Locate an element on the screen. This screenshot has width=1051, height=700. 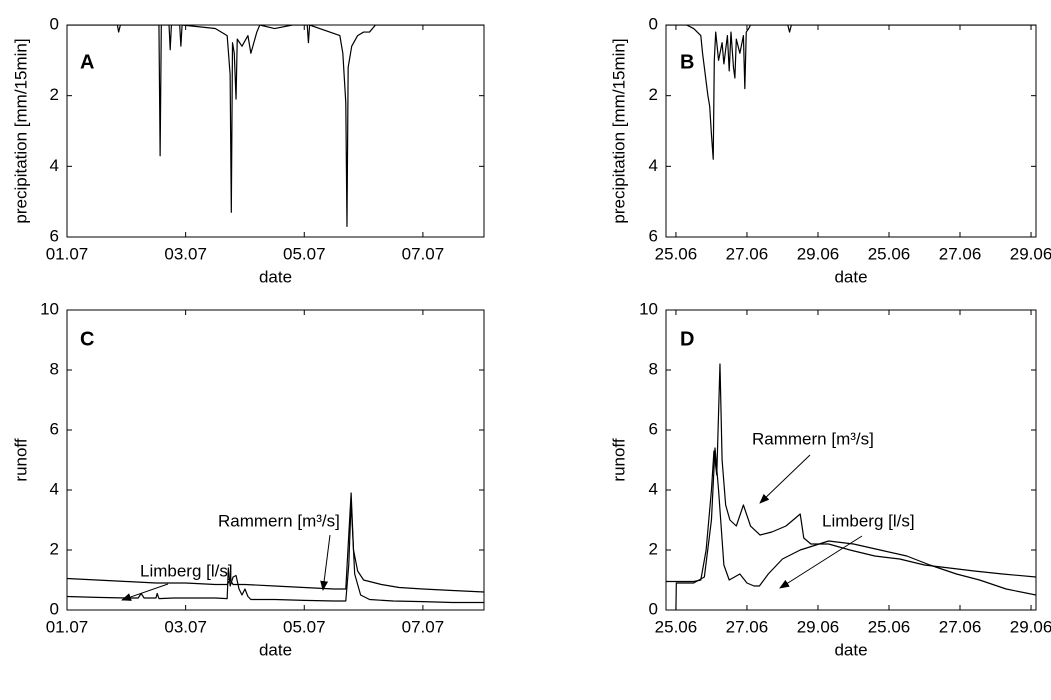
panel-label: A is located at coordinates (87, 62).